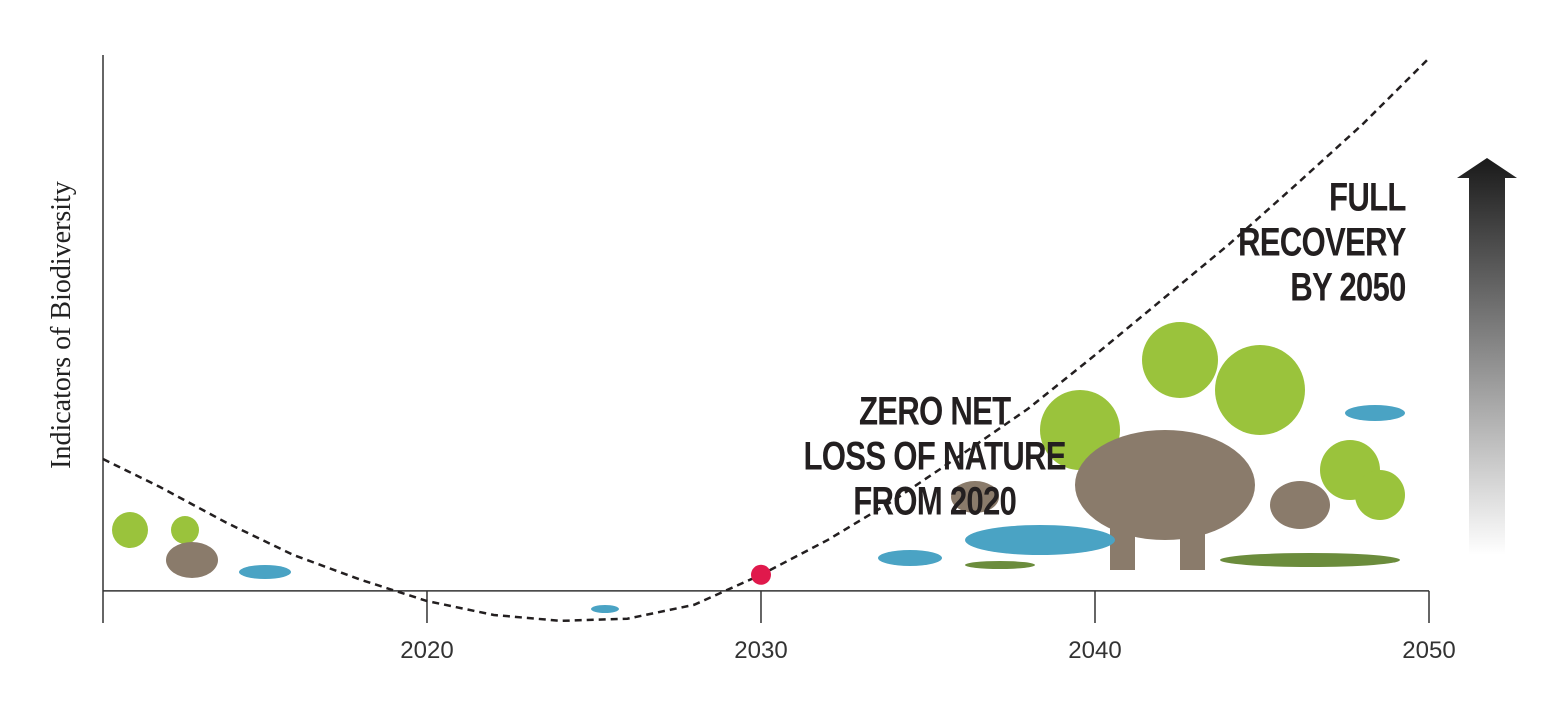 The height and width of the screenshot is (710, 1556). What do you see at coordinates (760, 574) in the screenshot?
I see `milestone-marker` at bounding box center [760, 574].